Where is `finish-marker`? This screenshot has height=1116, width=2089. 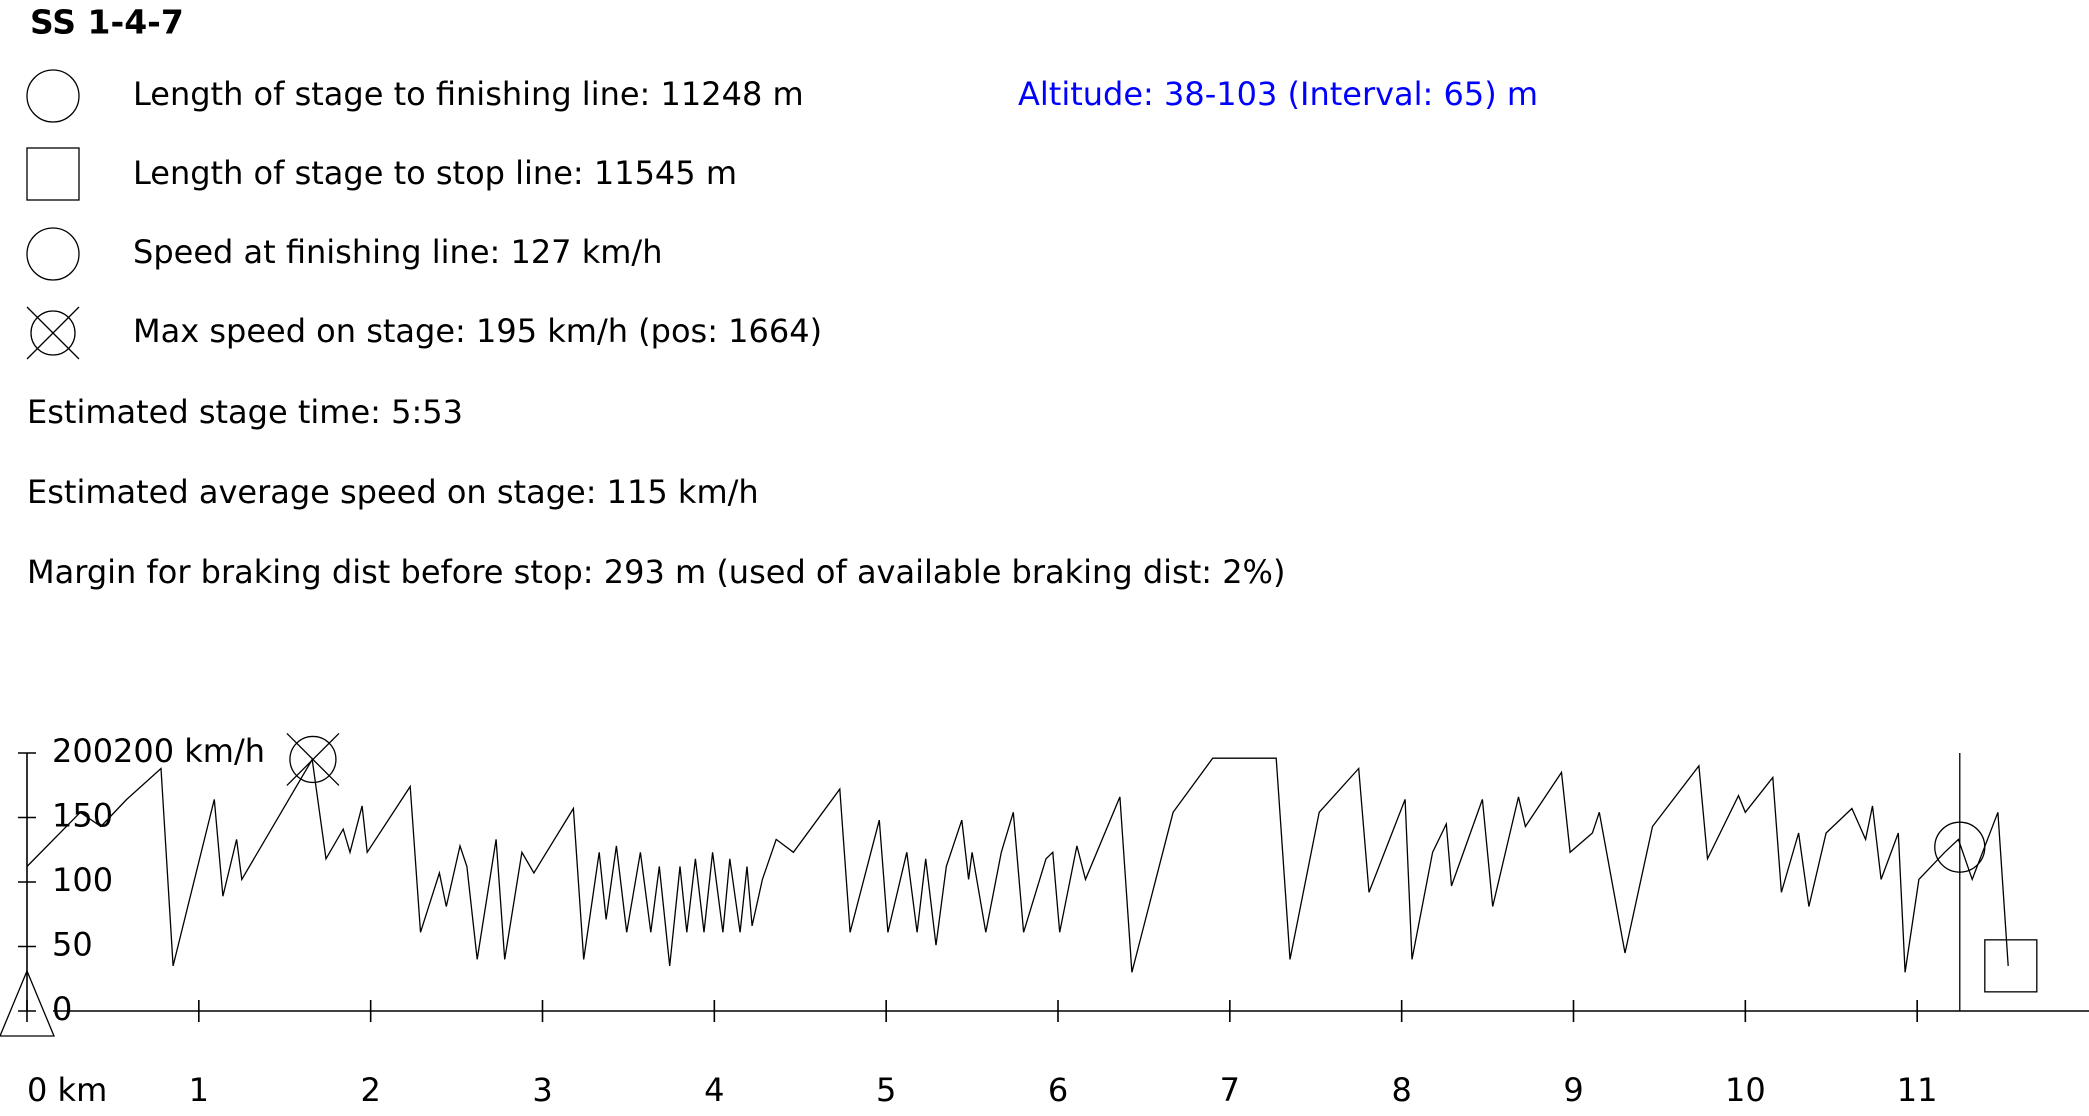 finish-marker is located at coordinates (1960, 847).